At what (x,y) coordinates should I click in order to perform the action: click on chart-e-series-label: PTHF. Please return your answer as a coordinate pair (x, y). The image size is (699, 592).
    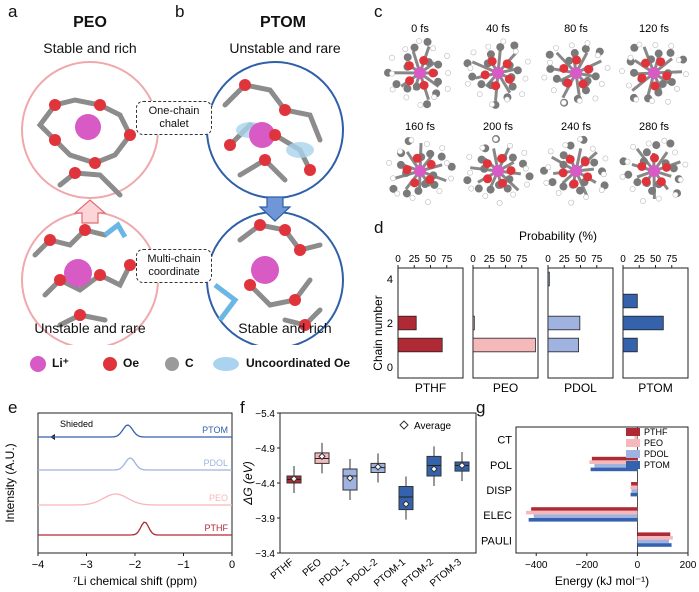
    Looking at the image, I should click on (217, 528).